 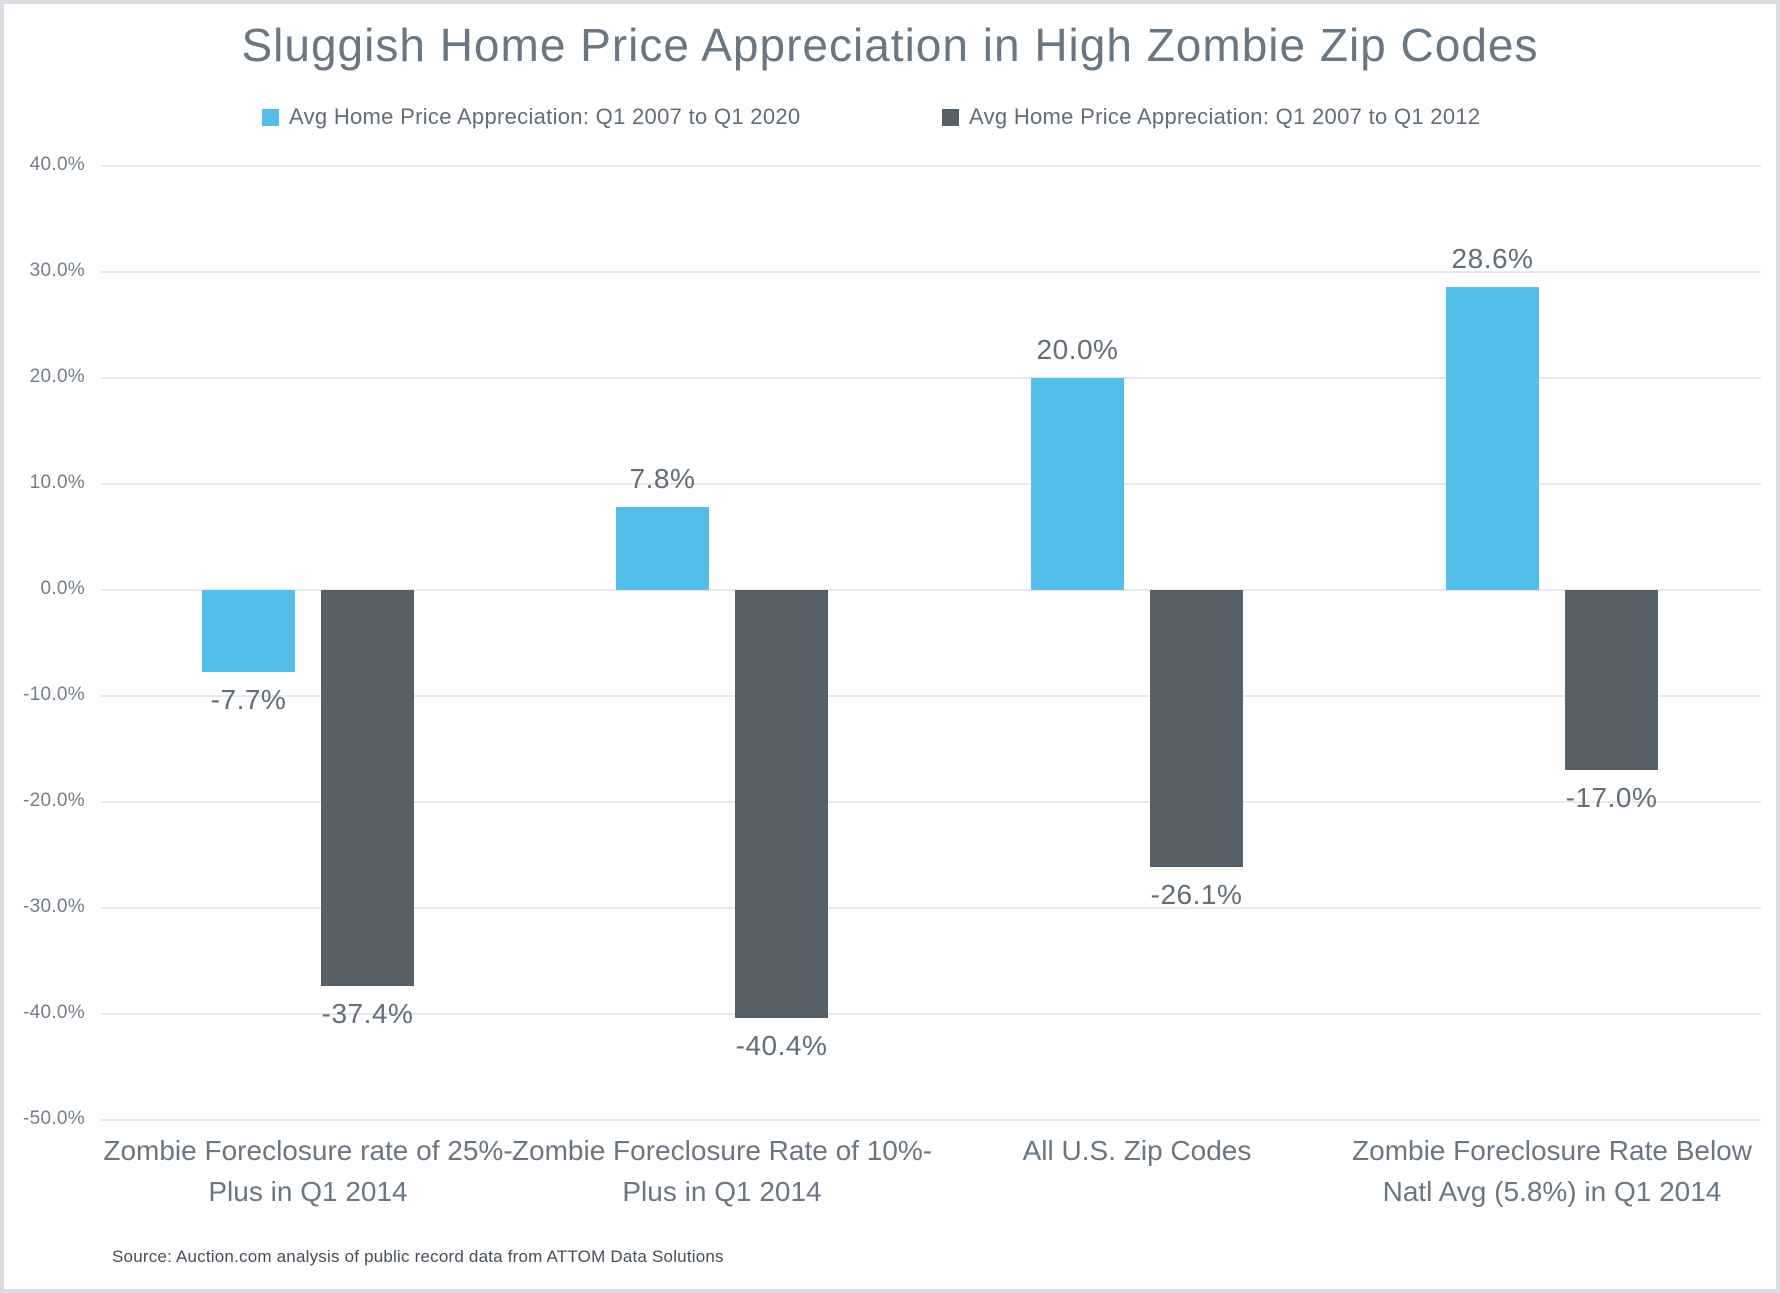 I want to click on bar-series1-group2, so click(x=662, y=548).